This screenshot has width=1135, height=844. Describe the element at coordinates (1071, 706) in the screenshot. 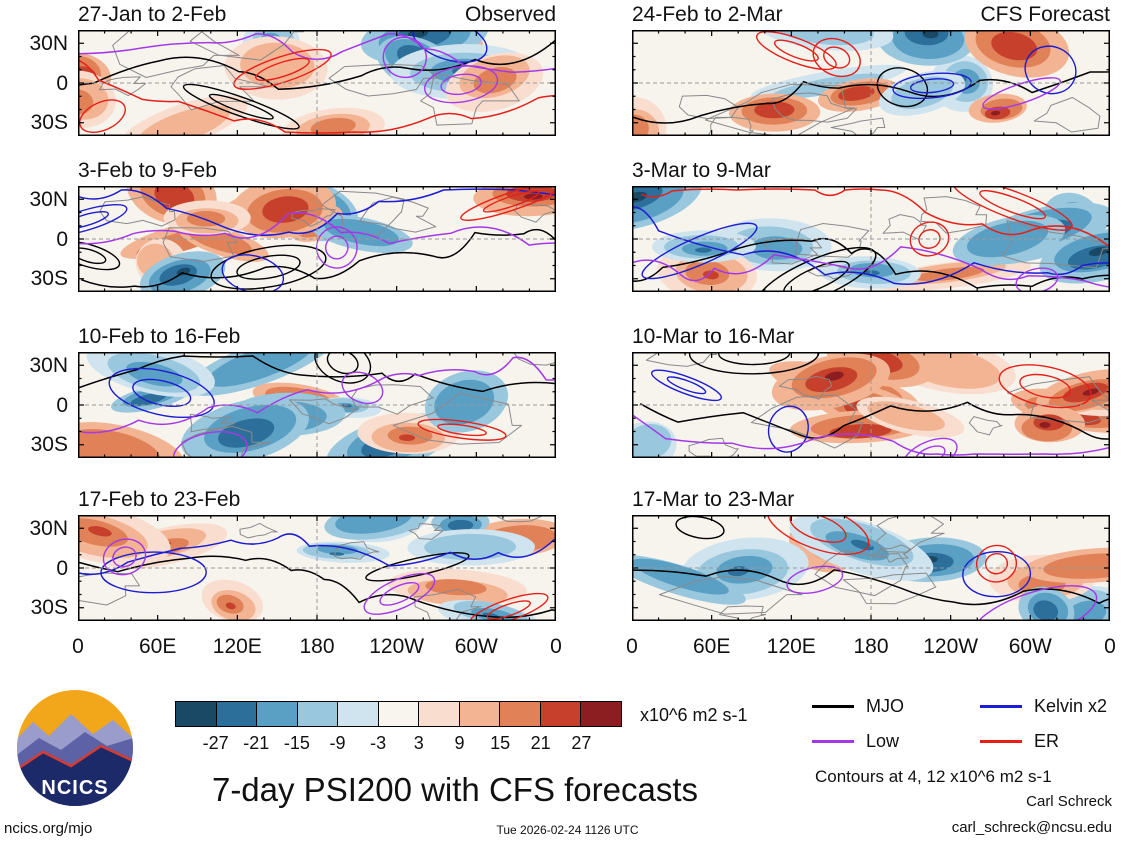

I see `legend-label: Kelvin x2` at that location.